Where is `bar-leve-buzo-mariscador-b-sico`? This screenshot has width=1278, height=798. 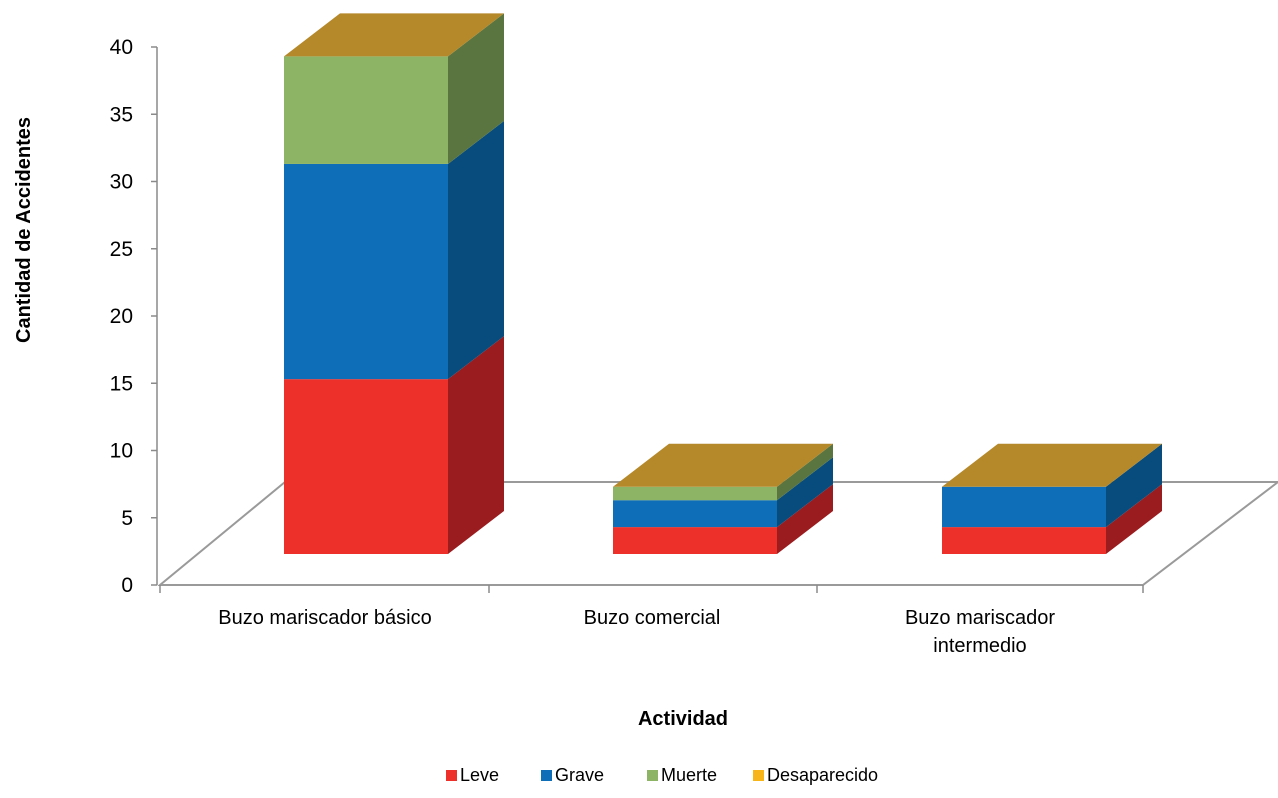 bar-leve-buzo-mariscador-b-sico is located at coordinates (366, 466).